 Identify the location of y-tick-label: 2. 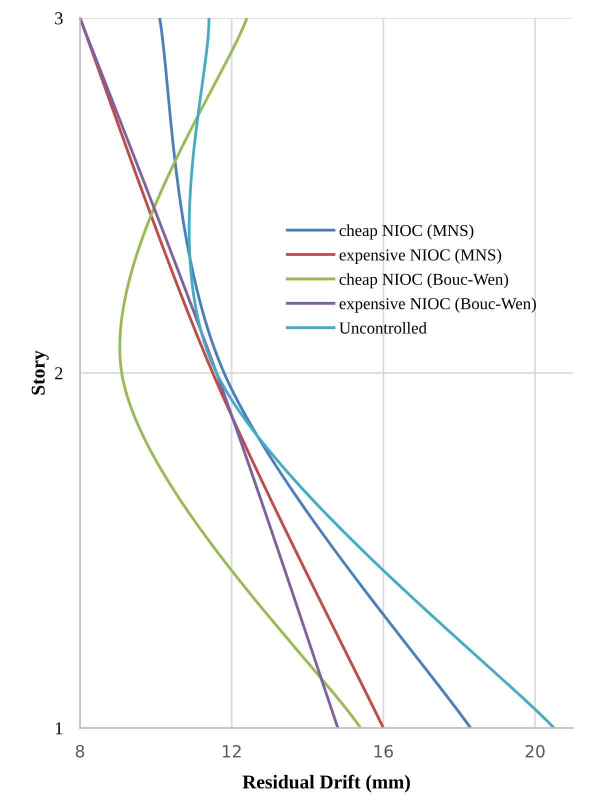
(58, 373).